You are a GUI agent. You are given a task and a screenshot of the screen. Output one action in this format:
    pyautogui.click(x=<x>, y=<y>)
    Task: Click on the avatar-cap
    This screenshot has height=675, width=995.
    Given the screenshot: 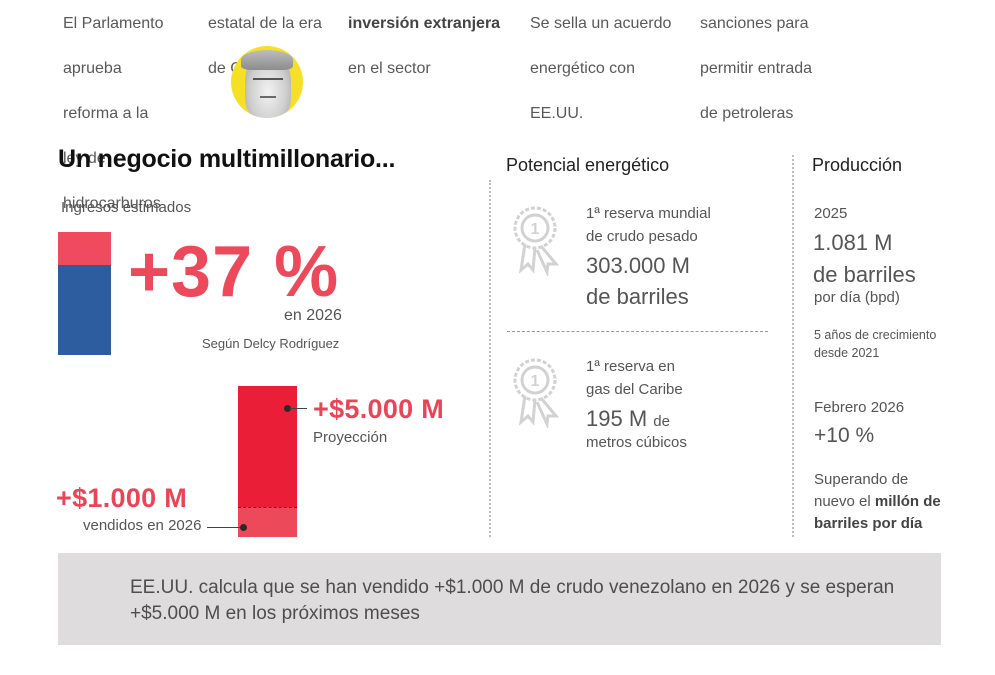 What is the action you would take?
    pyautogui.click(x=267, y=60)
    